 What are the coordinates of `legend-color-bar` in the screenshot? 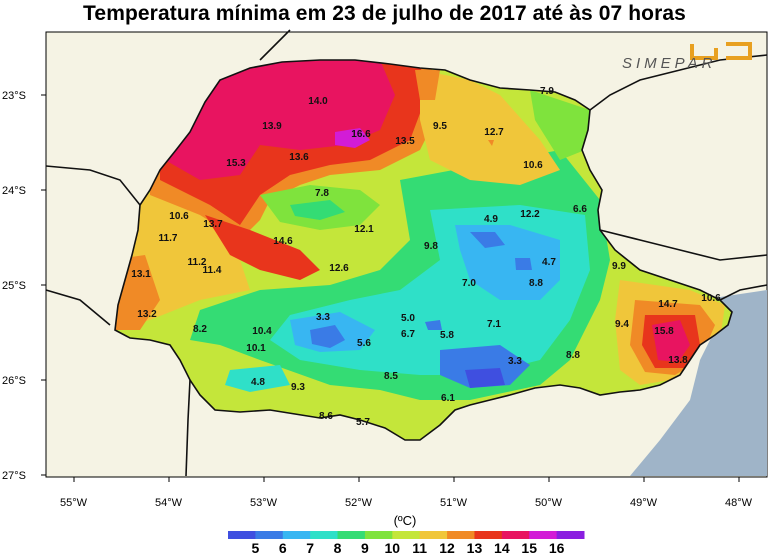 It's located at (406, 535).